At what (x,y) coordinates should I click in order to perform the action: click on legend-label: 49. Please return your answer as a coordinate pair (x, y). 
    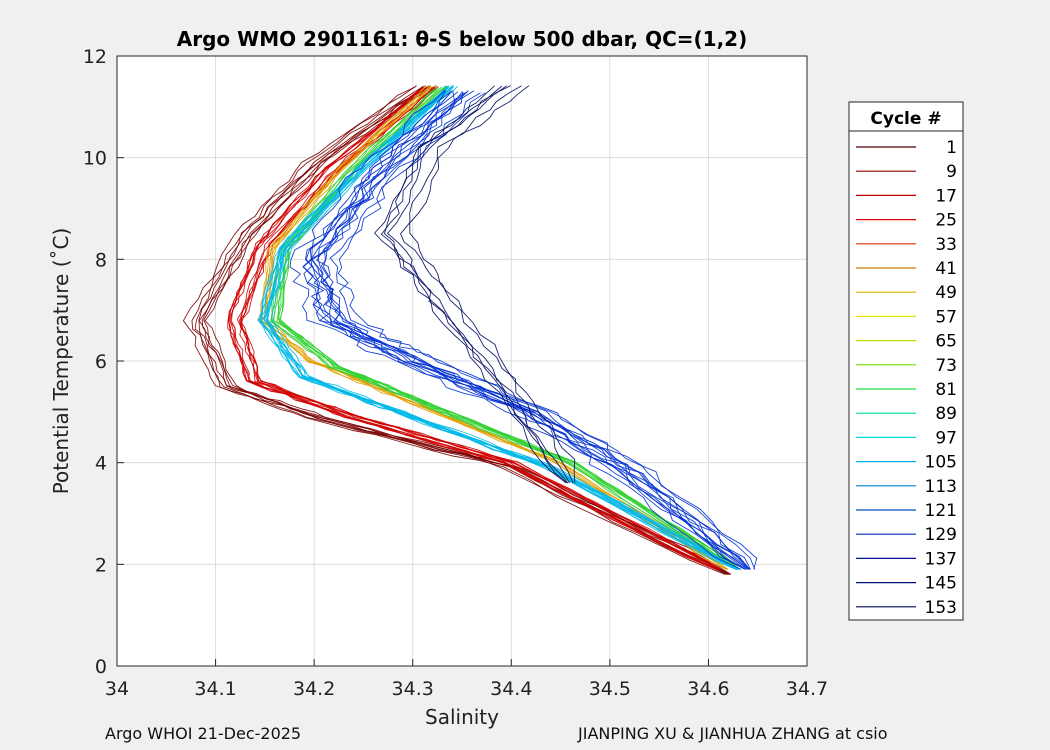
    Looking at the image, I should click on (946, 293).